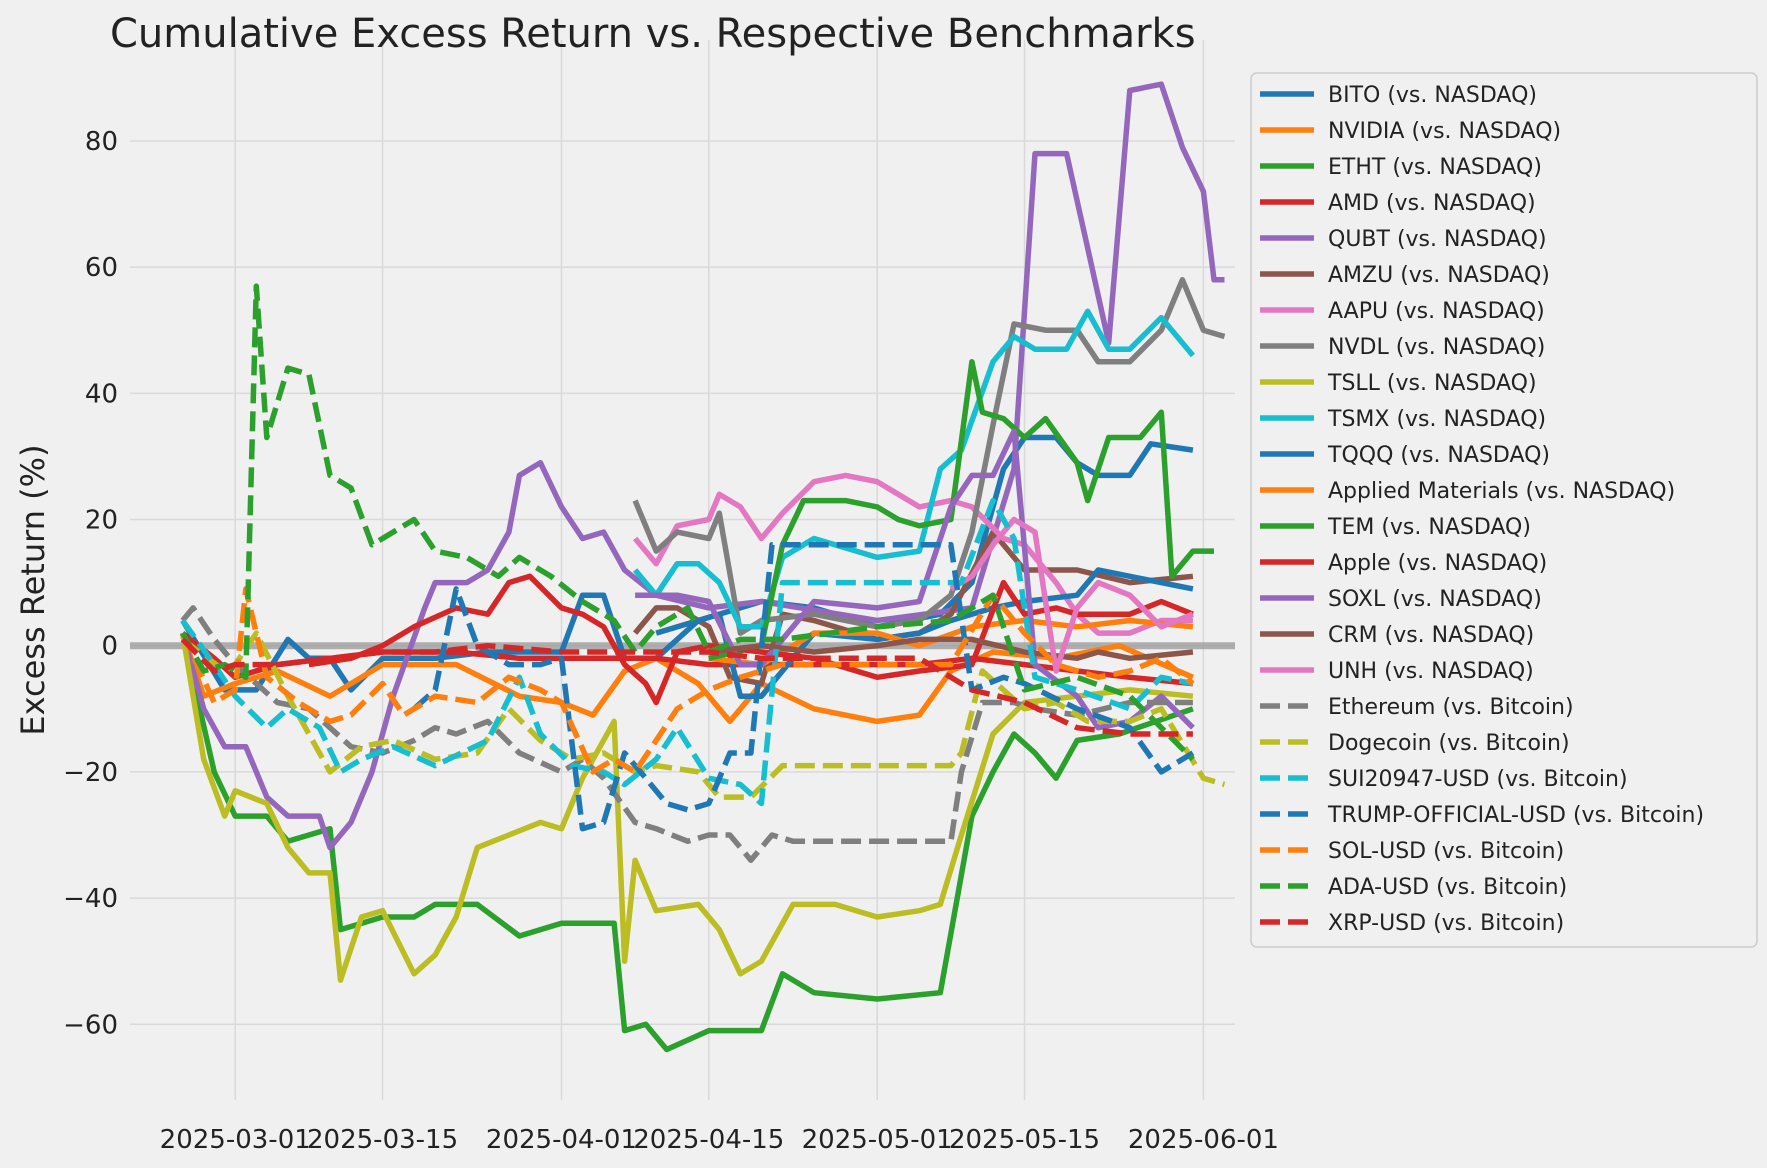 This screenshot has width=1767, height=1168. Describe the element at coordinates (33, 589) in the screenshot. I see `y-axis-label: Excess Return (%)` at that location.